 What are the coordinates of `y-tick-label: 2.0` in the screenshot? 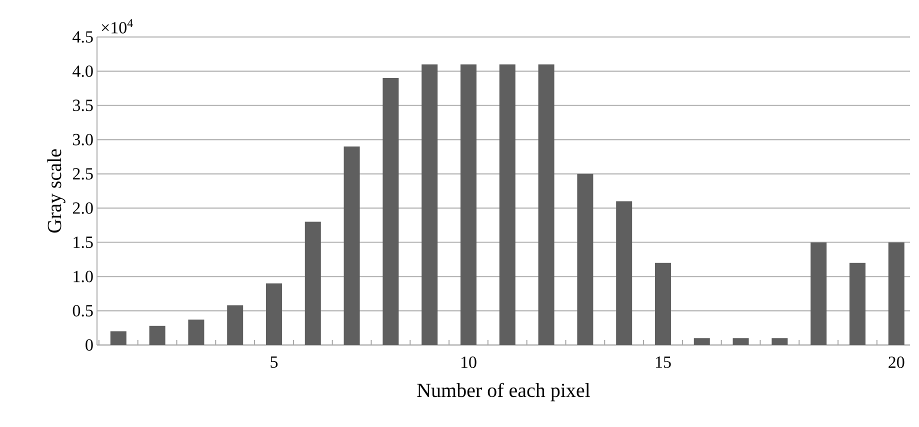 It's located at (82, 208).